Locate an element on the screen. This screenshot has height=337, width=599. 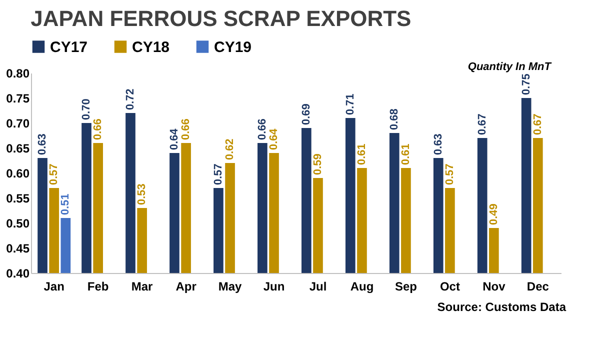
legend-label: CY18 is located at coordinates (151, 47).